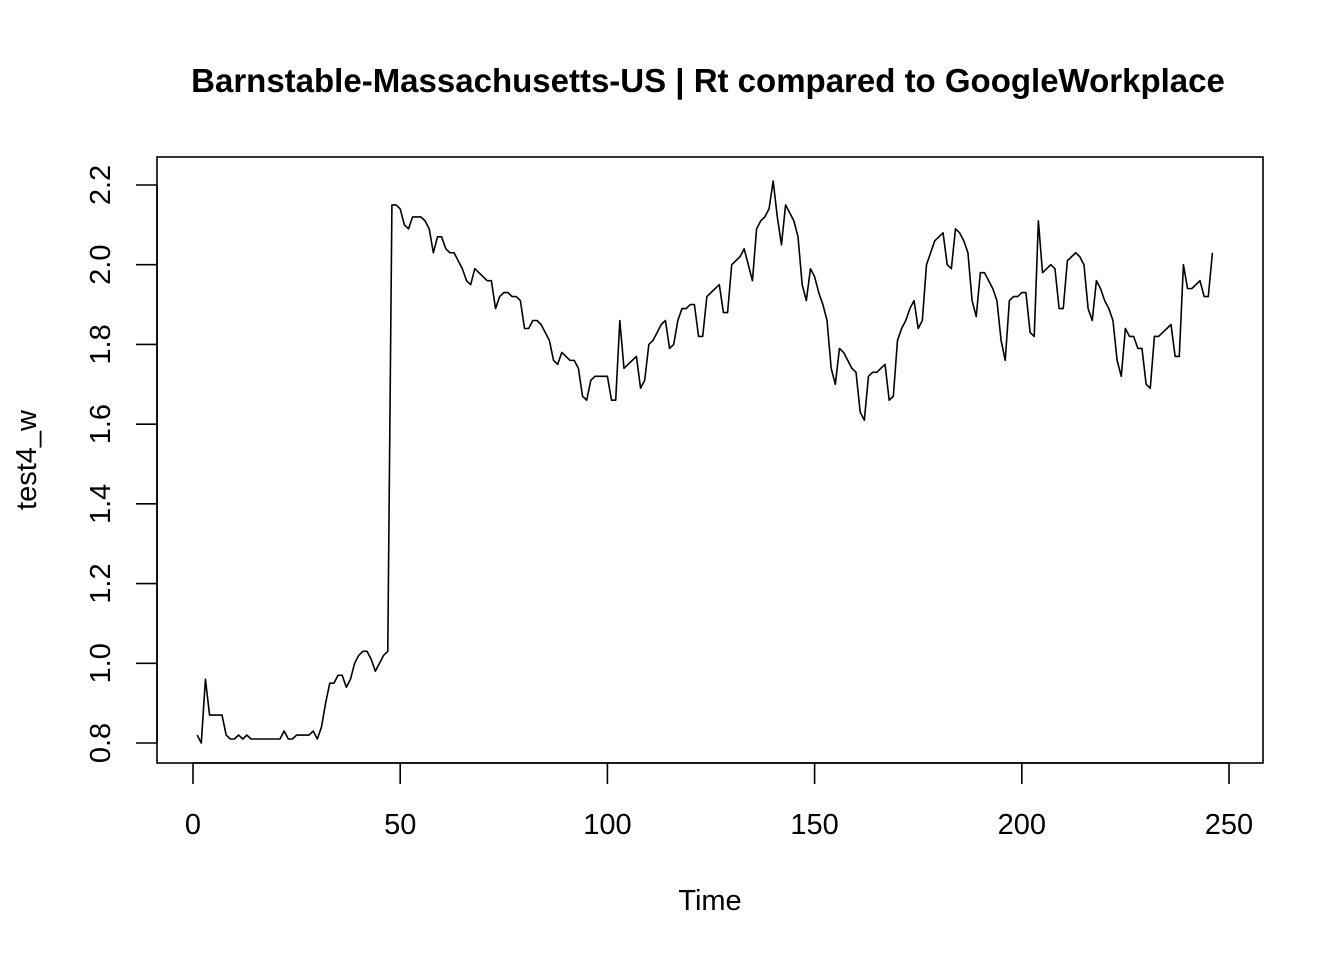 Image resolution: width=1344 pixels, height=960 pixels. Describe the element at coordinates (101, 424) in the screenshot. I see `y-tick-label: 1.6` at that location.